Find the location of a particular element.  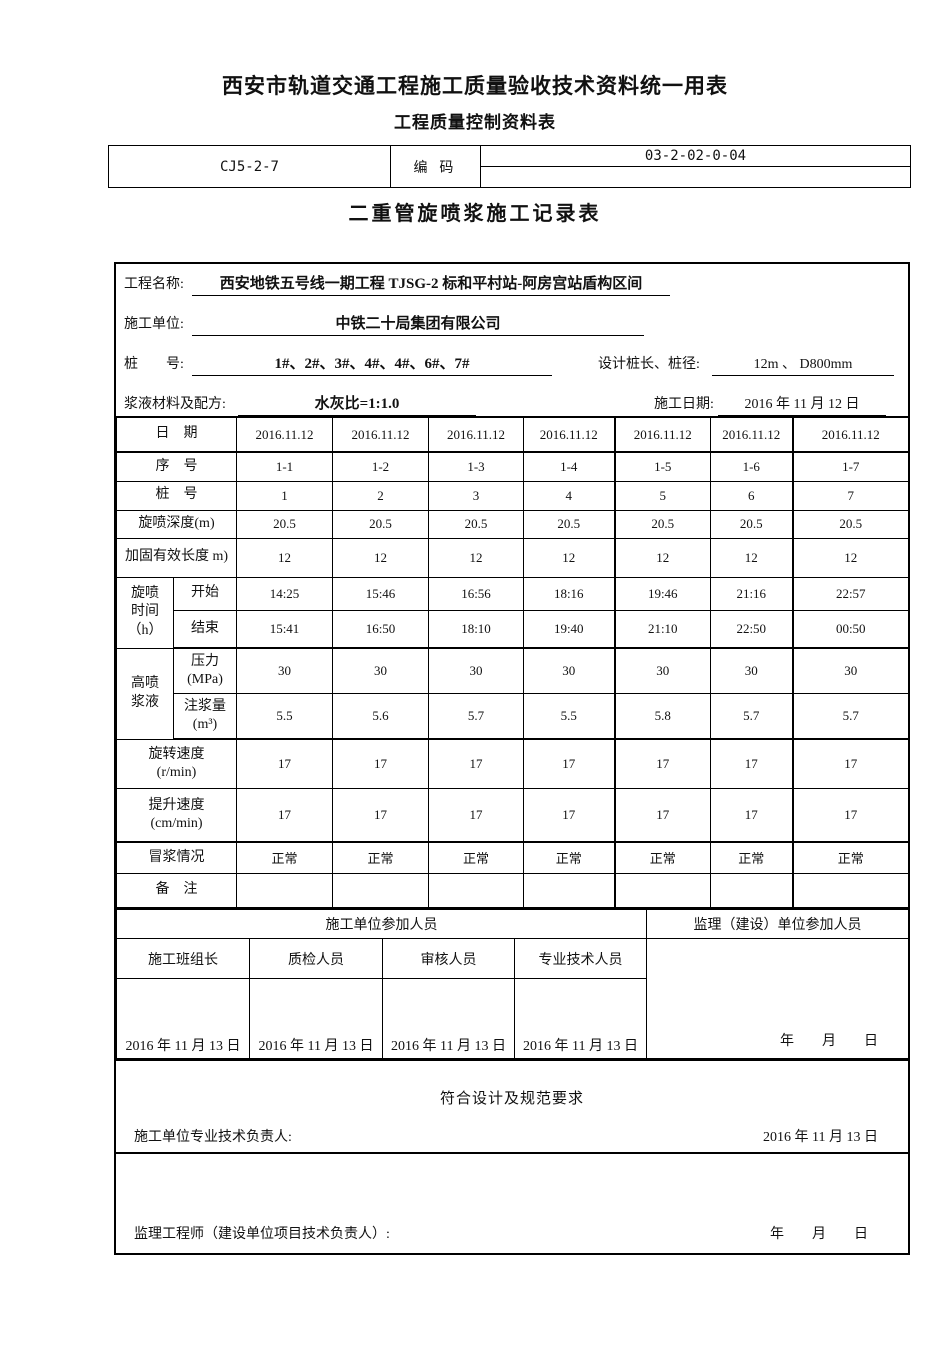

grid-cell: 5.8 is located at coordinates (662, 716).